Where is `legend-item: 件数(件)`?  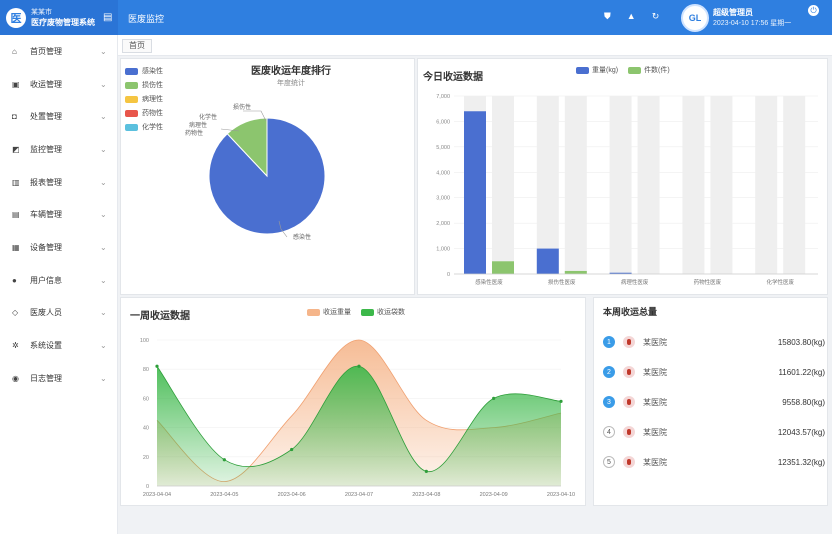 legend-item: 件数(件) is located at coordinates (649, 70).